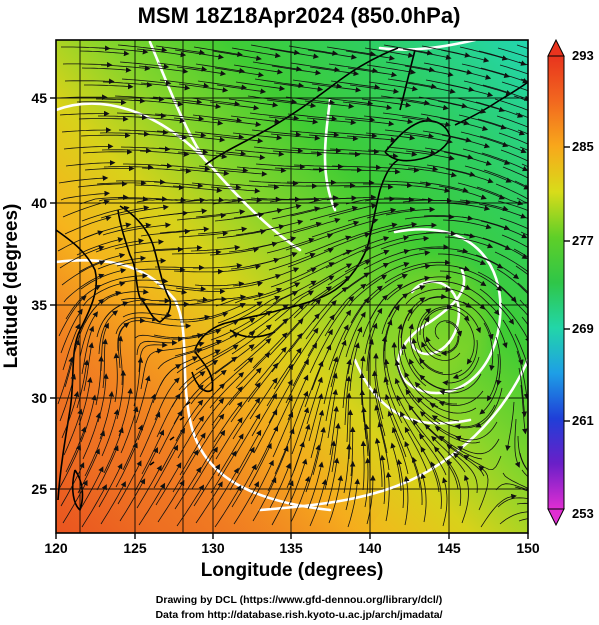  Describe the element at coordinates (39, 305) in the screenshot. I see `y-tick-label: 35` at that location.